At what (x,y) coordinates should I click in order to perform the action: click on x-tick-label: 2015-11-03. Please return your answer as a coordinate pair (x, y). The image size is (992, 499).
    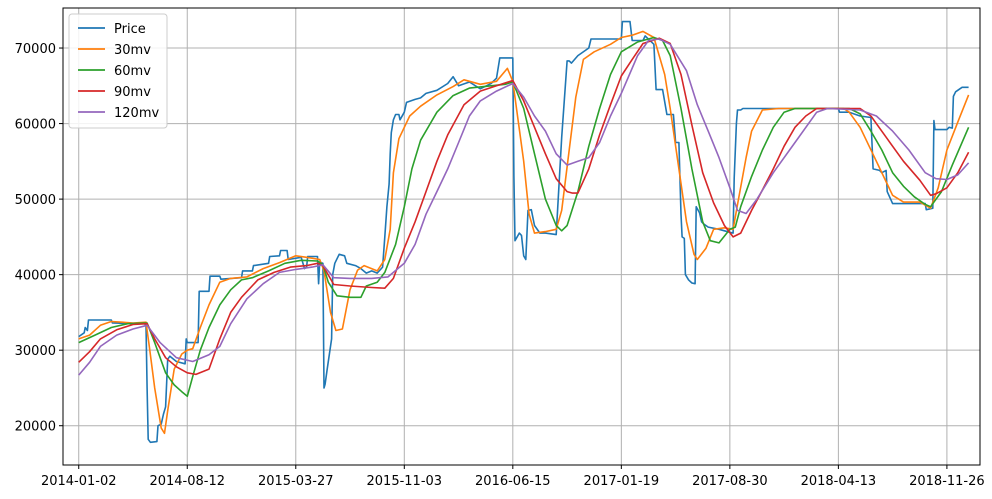
    Looking at the image, I should click on (405, 481).